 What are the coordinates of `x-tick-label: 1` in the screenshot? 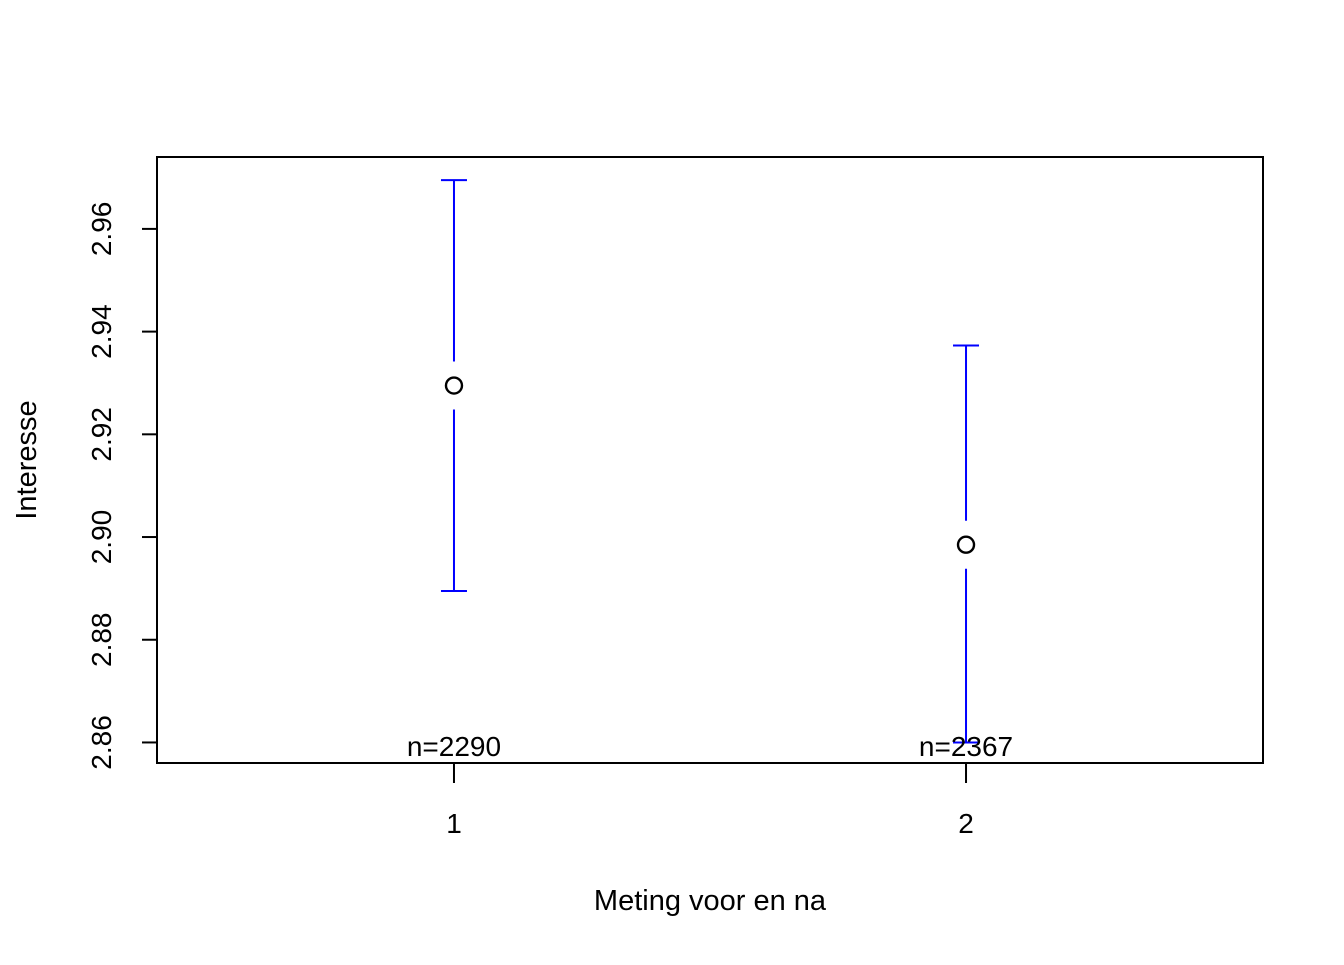 It's located at (454, 823).